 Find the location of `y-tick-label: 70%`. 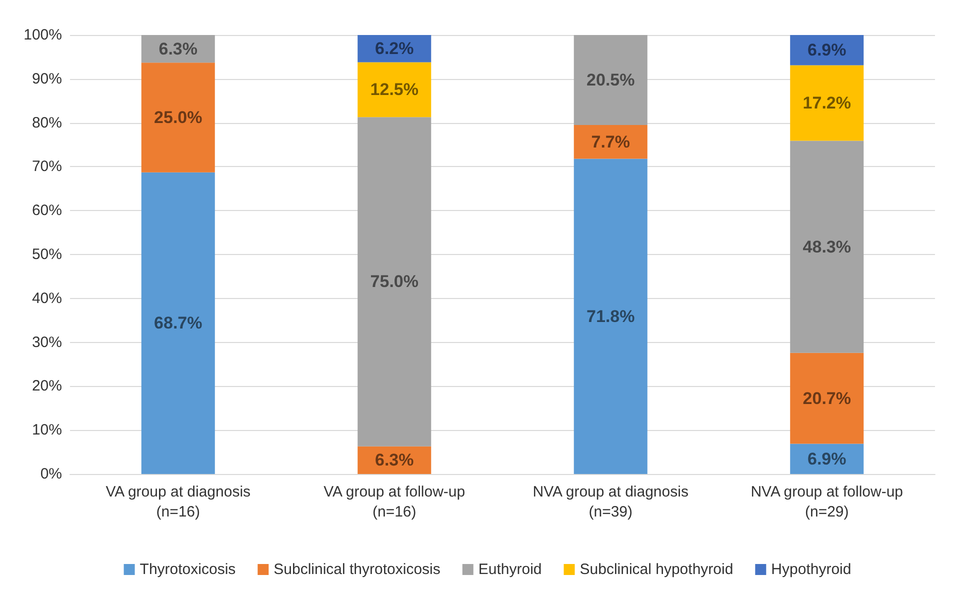

y-tick-label: 70% is located at coordinates (47, 167).